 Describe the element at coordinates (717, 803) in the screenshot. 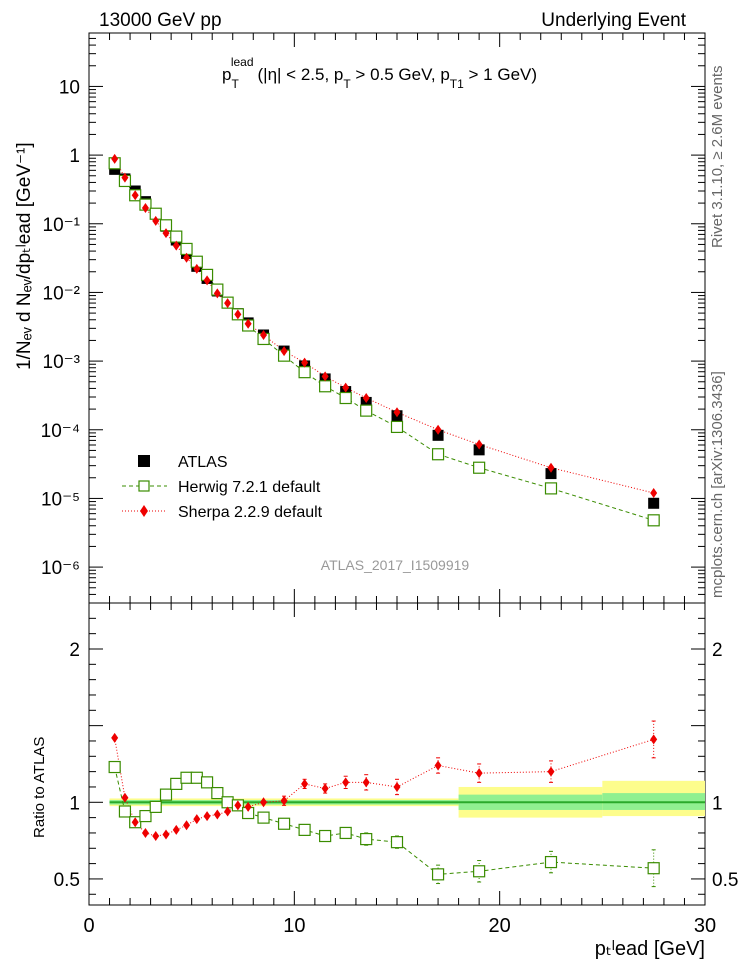

I see `ratio-y-tick-label-right: 1` at that location.